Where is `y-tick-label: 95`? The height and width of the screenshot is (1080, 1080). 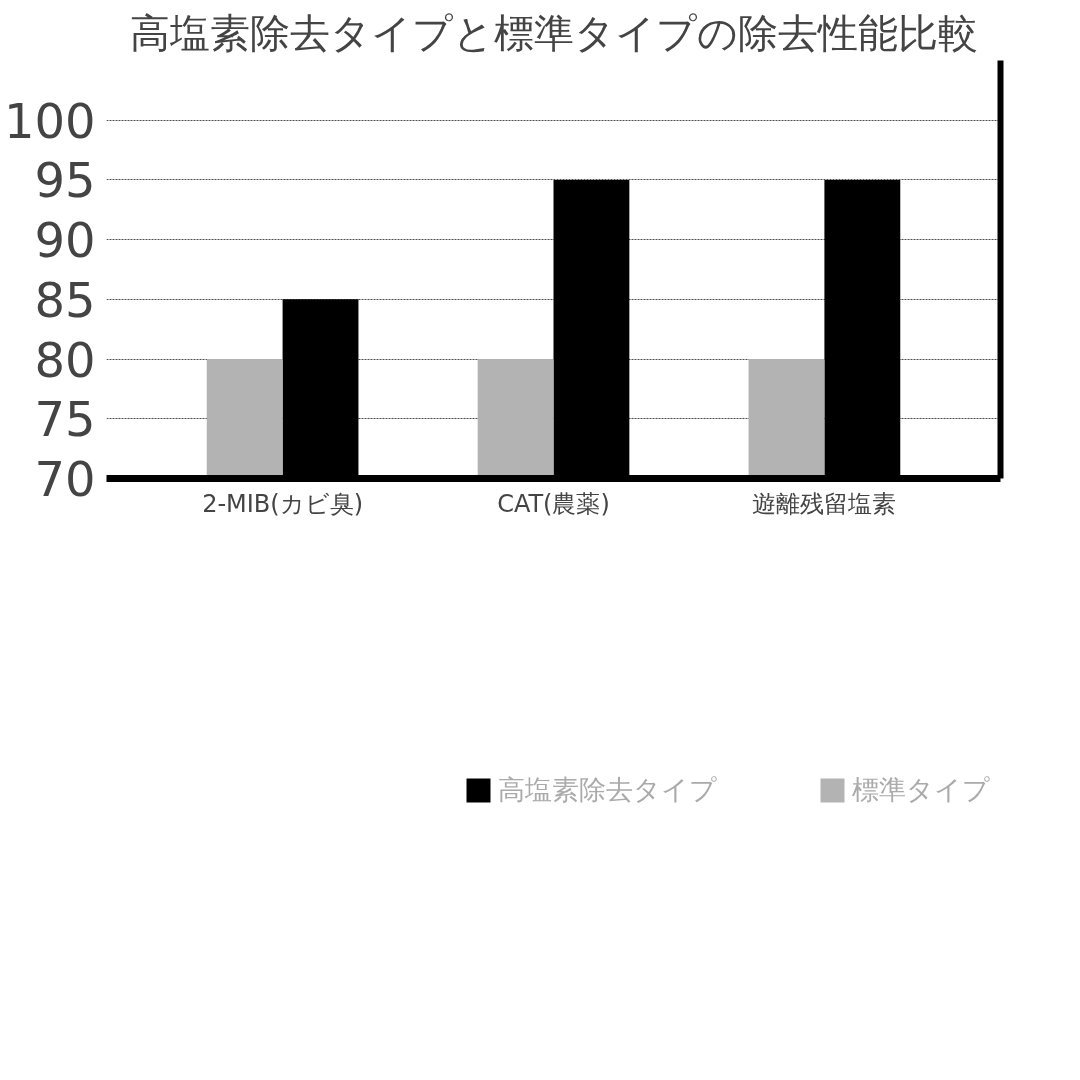
y-tick-label: 95 is located at coordinates (65, 180).